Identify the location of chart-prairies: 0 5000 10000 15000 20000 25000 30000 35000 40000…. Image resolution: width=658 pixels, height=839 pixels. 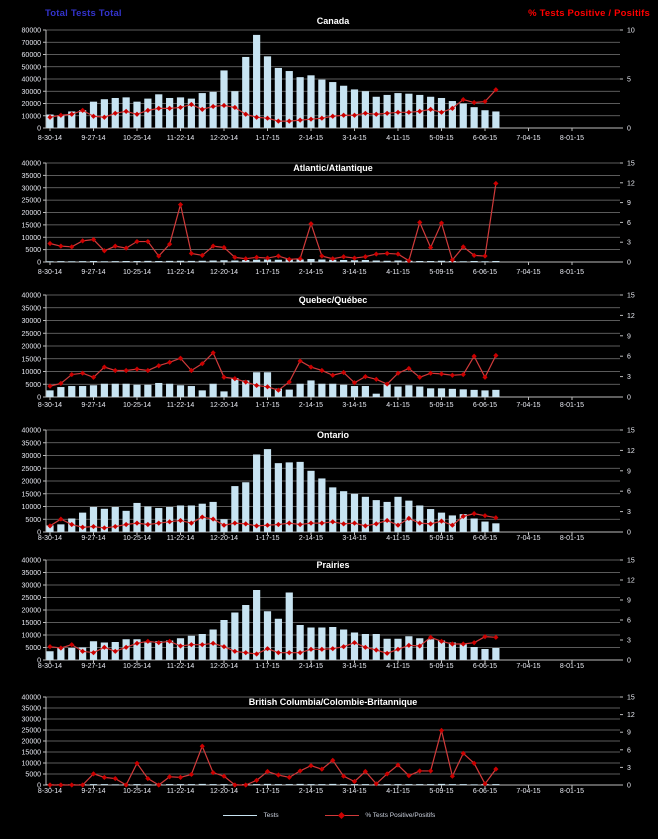
(328, 614).